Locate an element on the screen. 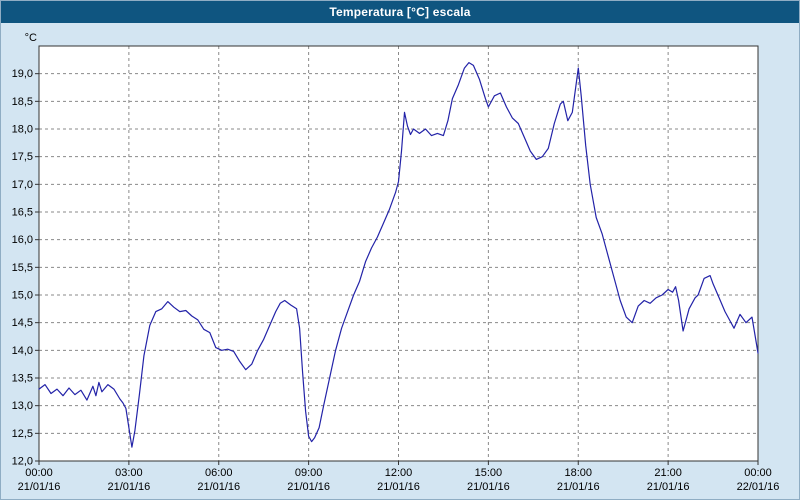 This screenshot has width=800, height=500. window-titlebar: Temperatura [°C] escala is located at coordinates (400, 12).